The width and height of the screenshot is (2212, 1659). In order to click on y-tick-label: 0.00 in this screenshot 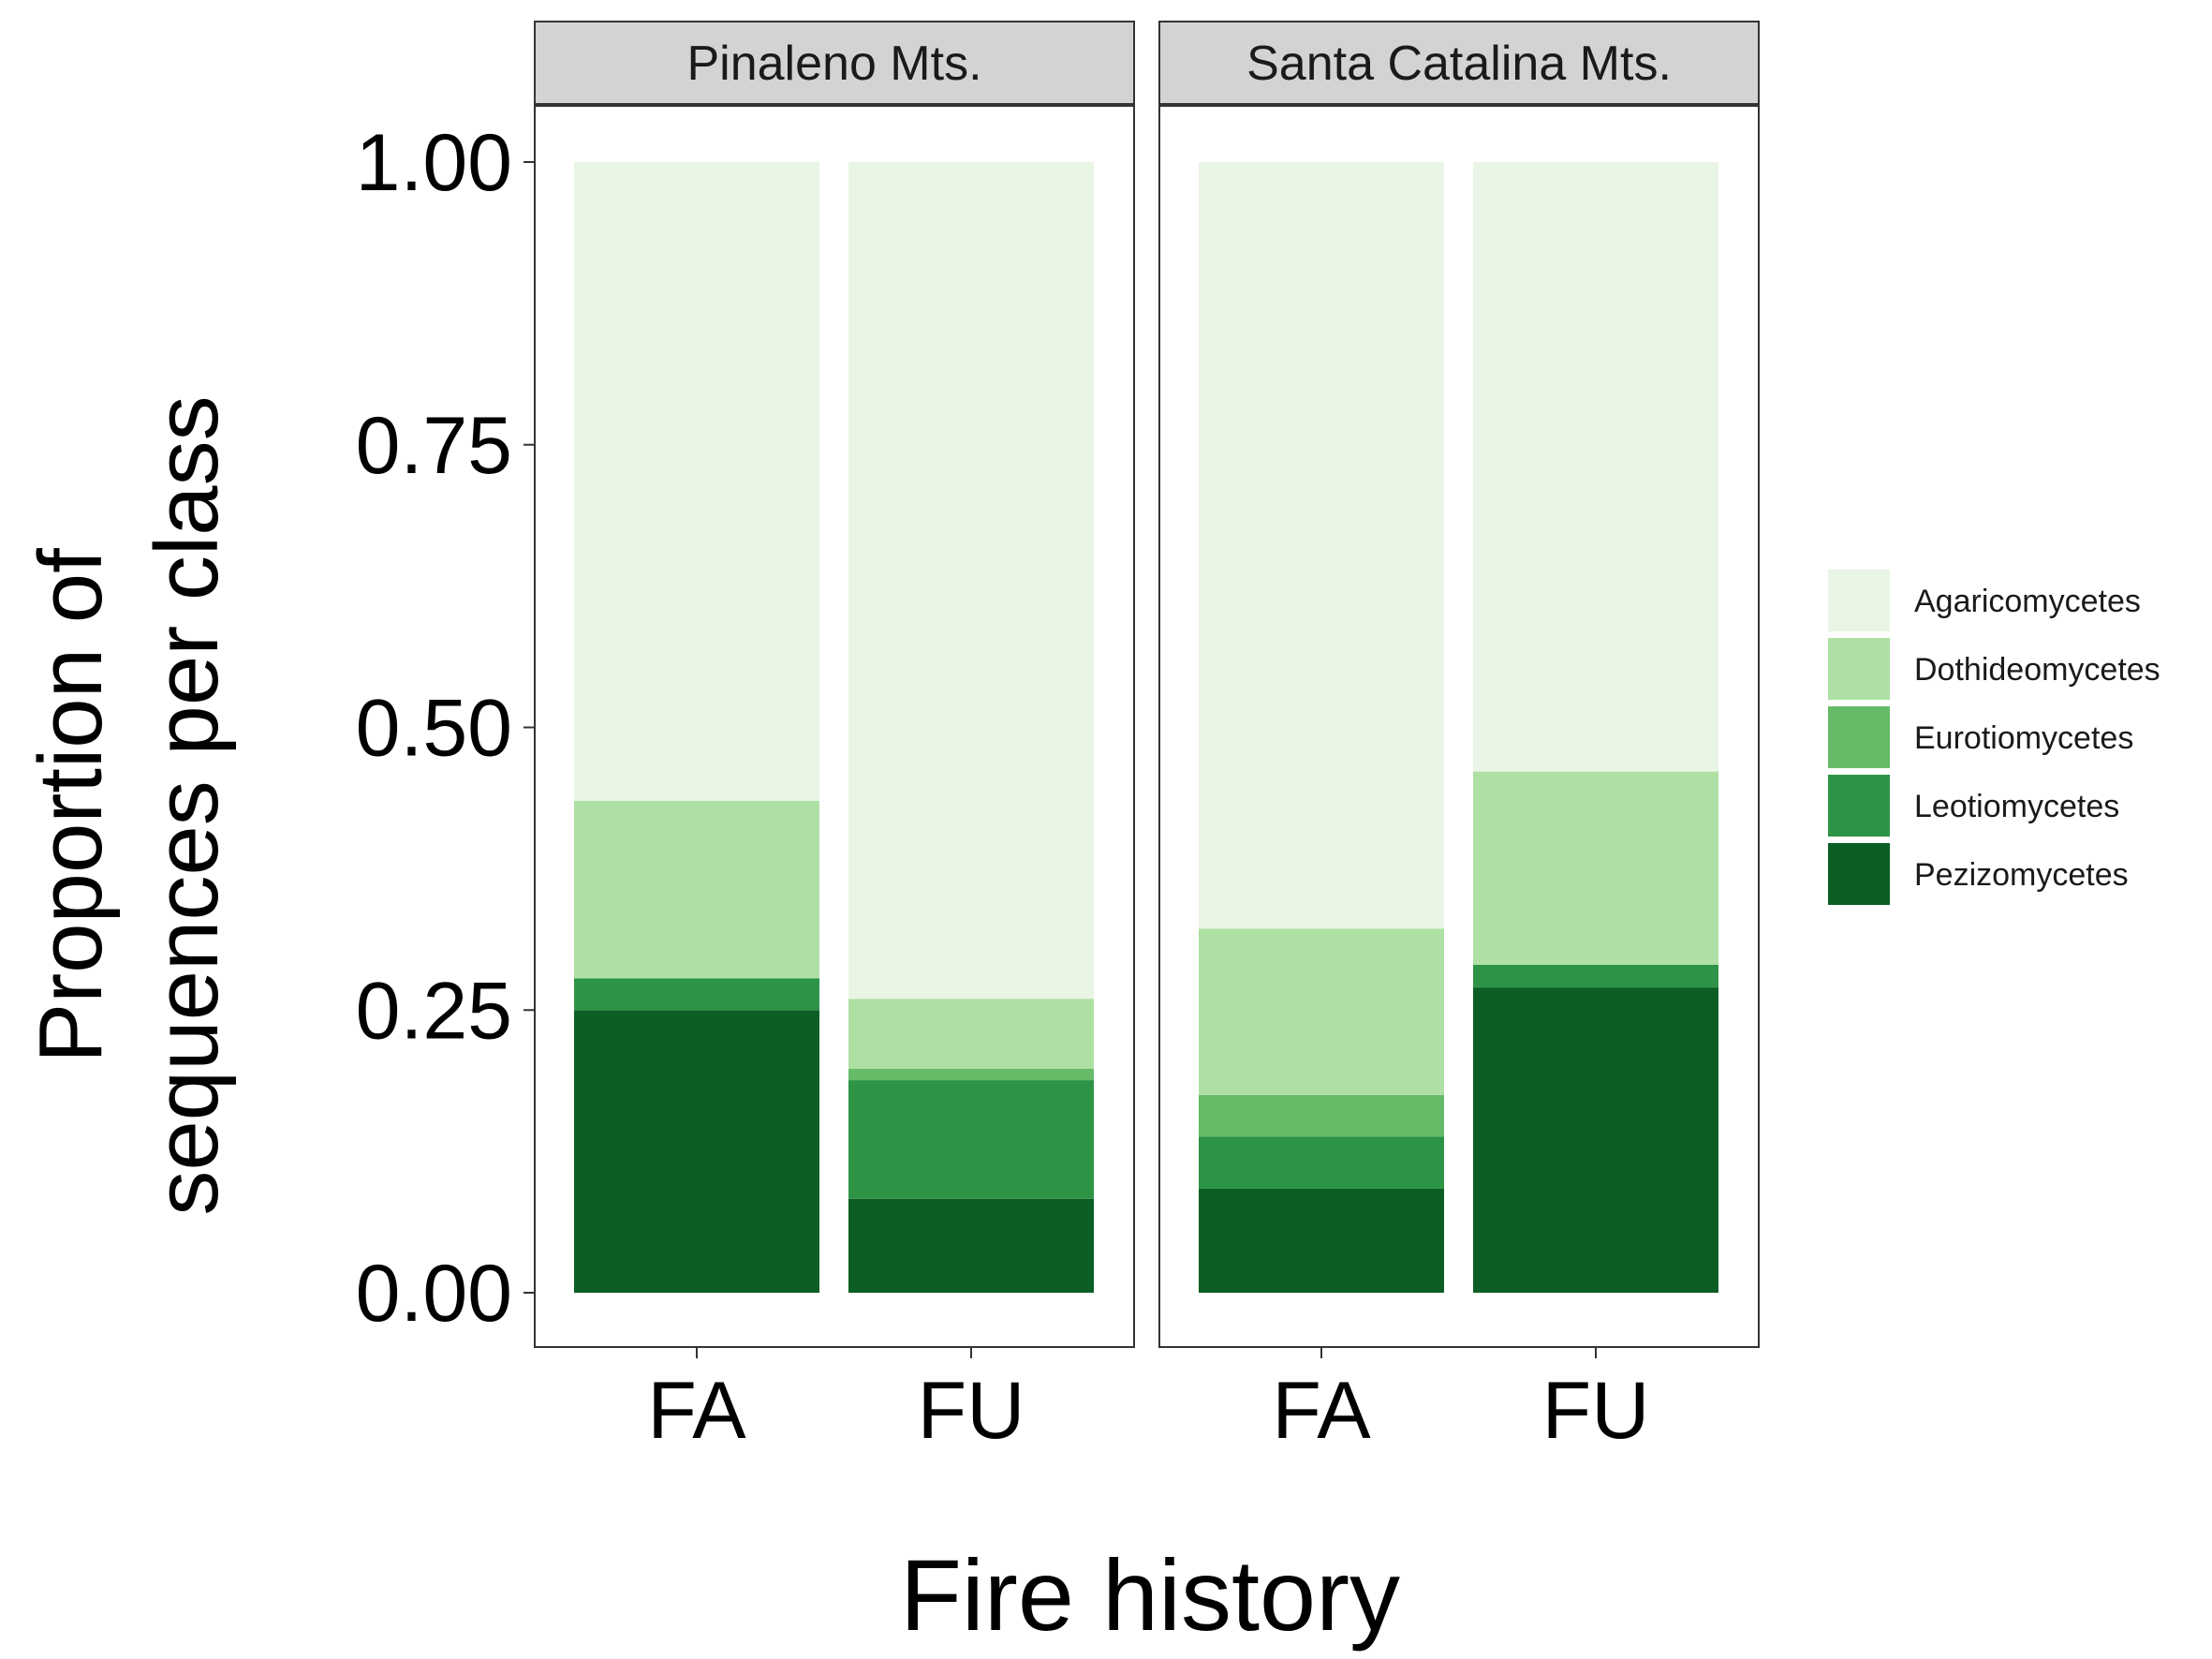, I will do `click(434, 1294)`.